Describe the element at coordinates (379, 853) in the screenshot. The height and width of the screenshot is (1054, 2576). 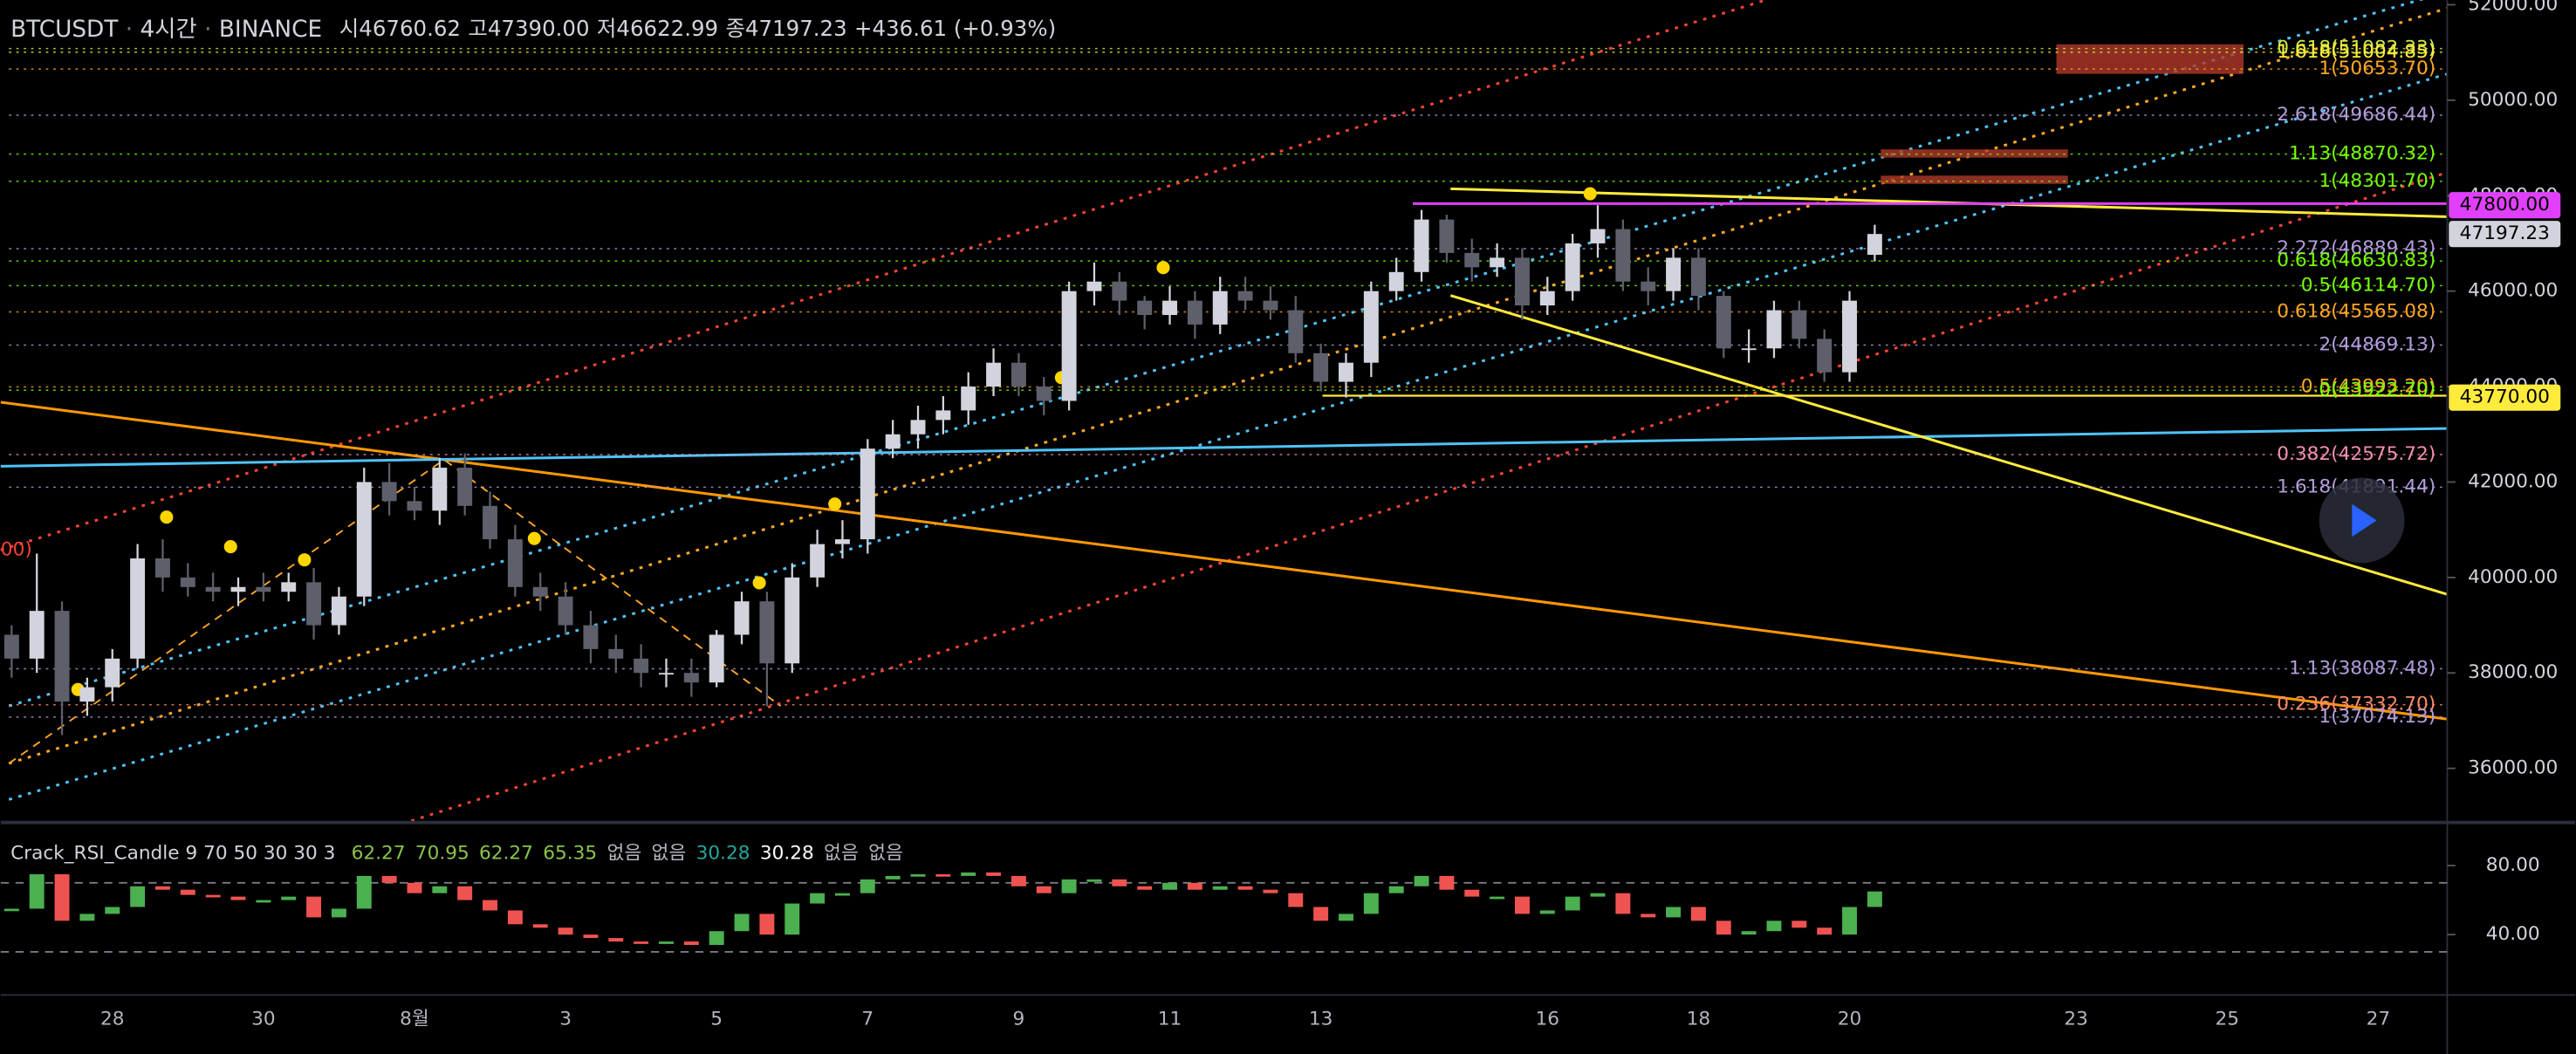
I see `indicator-value: 62.27` at that location.